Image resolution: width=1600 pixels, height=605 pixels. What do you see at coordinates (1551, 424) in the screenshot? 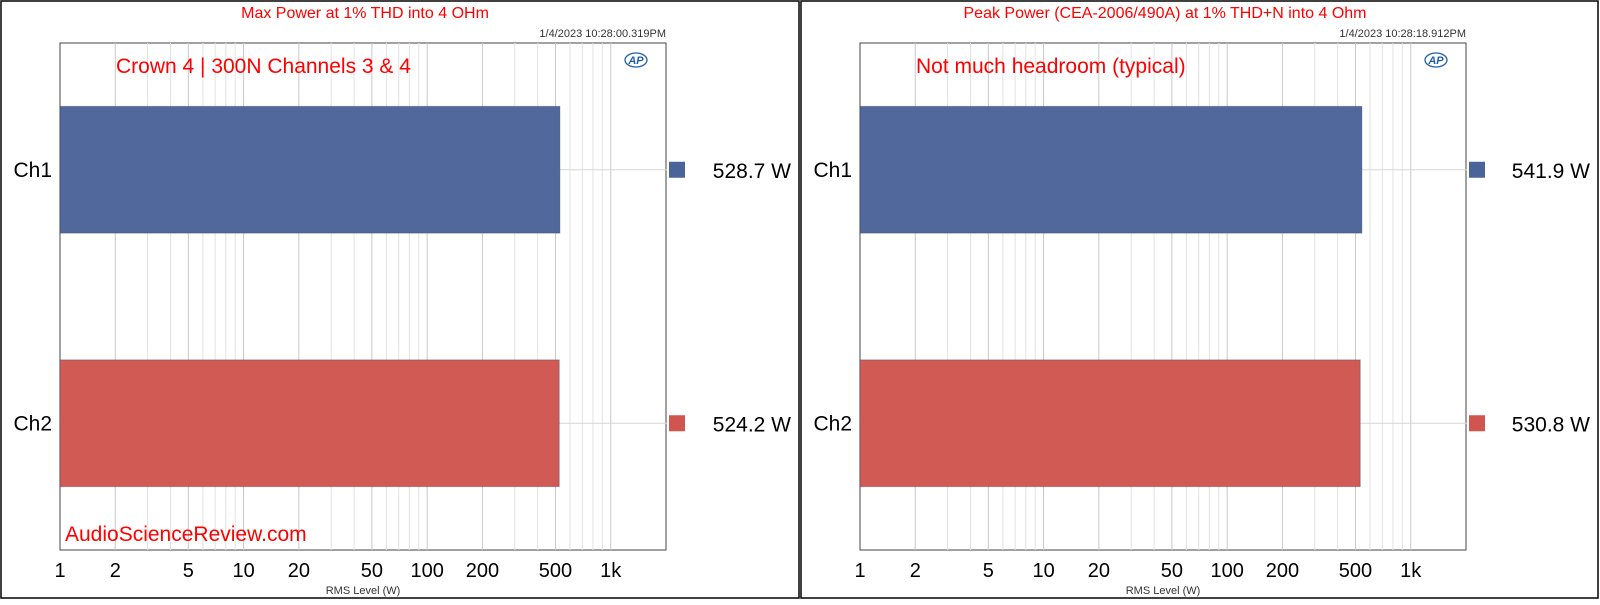
I see `value-label: 530.8 W` at bounding box center [1551, 424].